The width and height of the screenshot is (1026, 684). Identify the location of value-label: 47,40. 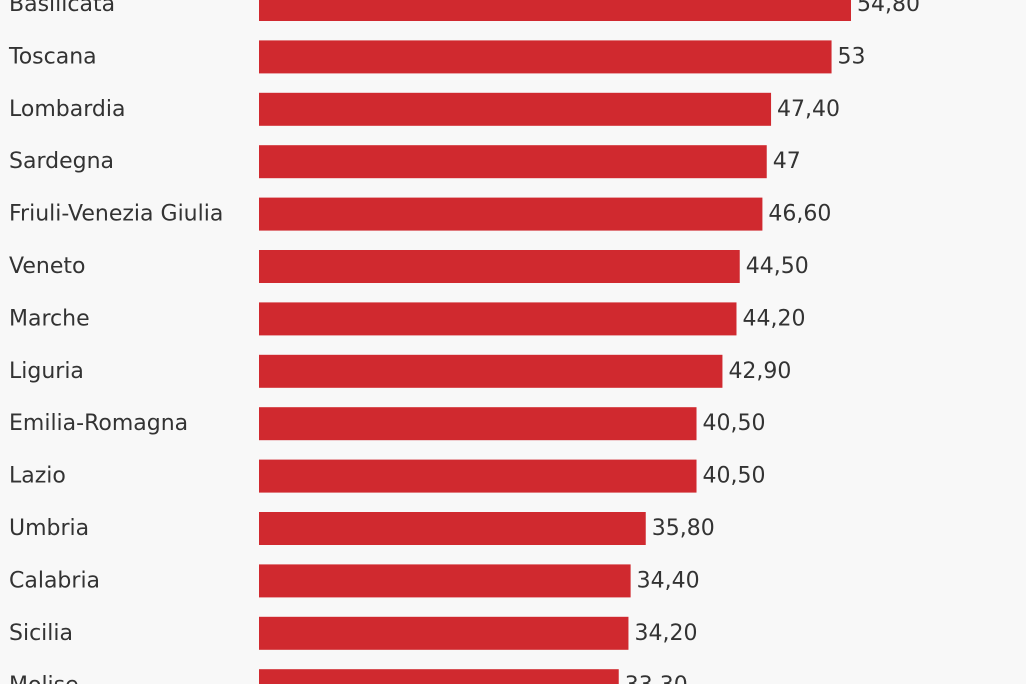
(808, 109).